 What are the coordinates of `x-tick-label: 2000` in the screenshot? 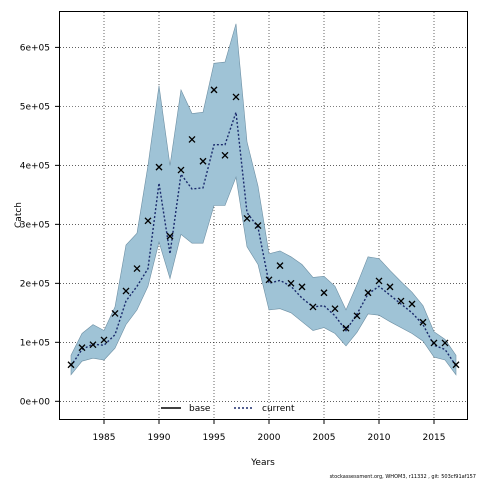 It's located at (269, 438).